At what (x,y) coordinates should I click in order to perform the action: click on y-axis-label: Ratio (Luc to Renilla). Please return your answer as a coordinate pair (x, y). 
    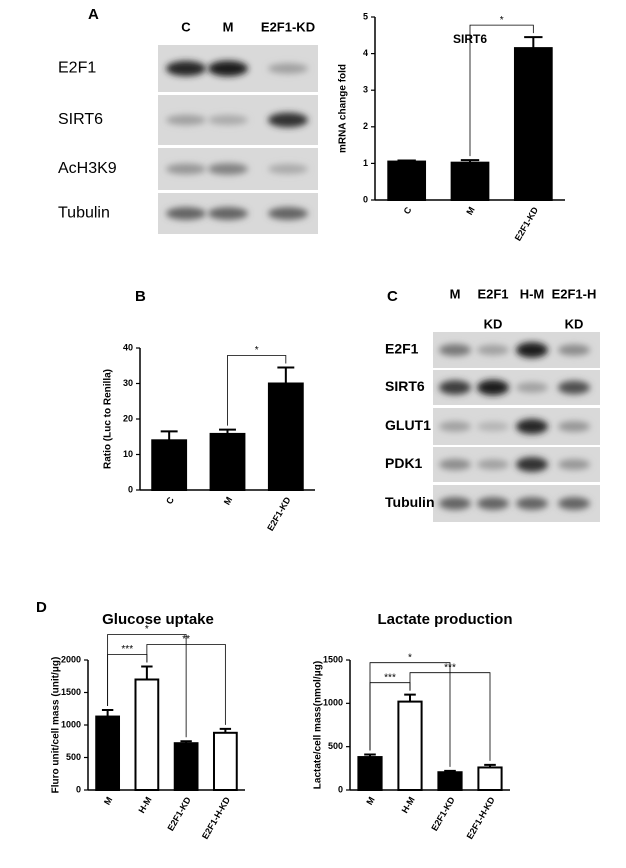
    Looking at the image, I should click on (108, 419).